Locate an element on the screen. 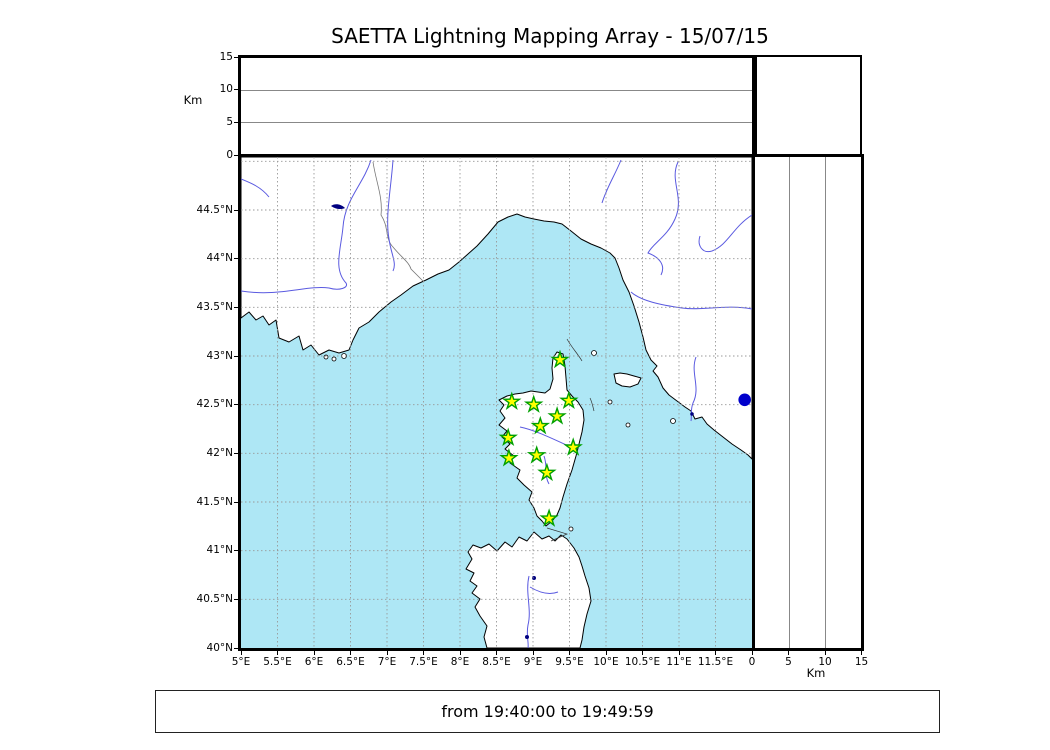  altitude-vs-latitude-panel is located at coordinates (808, 402).